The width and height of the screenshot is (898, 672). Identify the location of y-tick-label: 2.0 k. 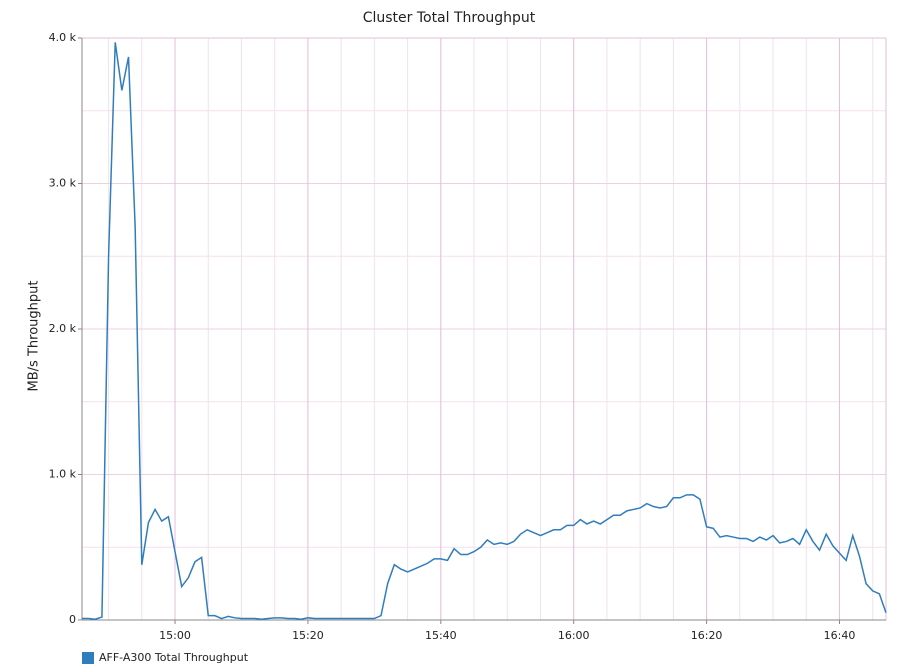
(63, 328).